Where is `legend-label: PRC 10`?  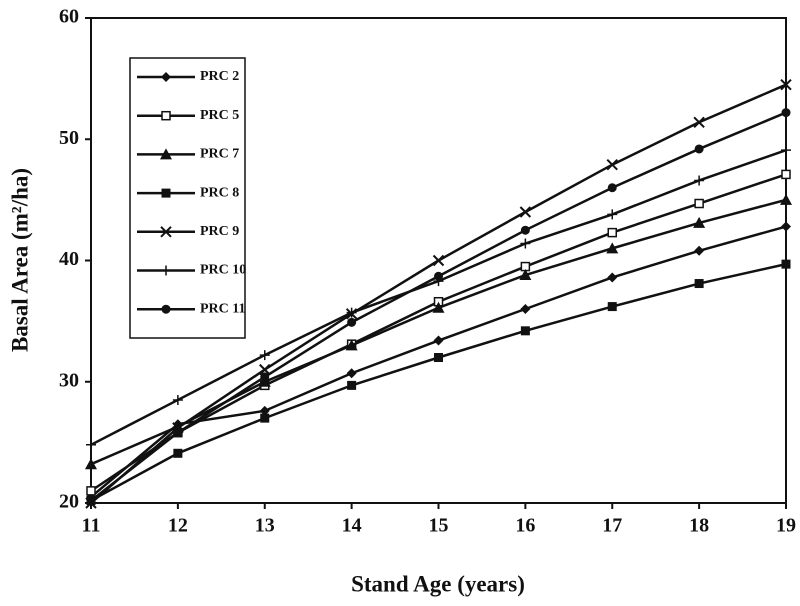
legend-label: PRC 10 is located at coordinates (223, 270).